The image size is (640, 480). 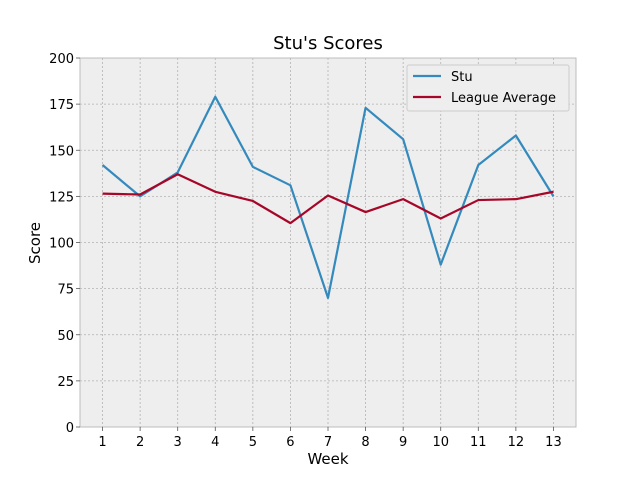 What do you see at coordinates (478, 442) in the screenshot?
I see `x-tick-label: 11` at bounding box center [478, 442].